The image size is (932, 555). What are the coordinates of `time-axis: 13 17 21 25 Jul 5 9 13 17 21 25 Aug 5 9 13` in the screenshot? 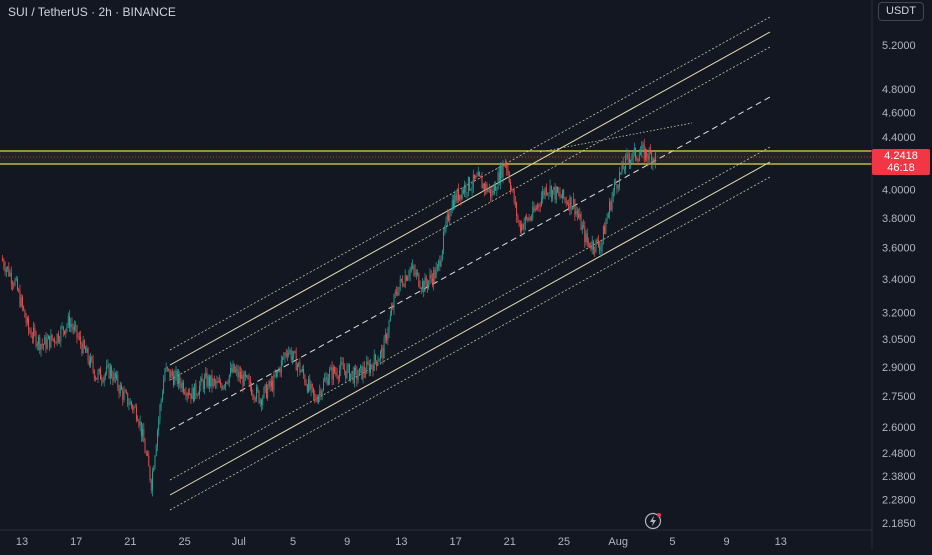 It's located at (401, 542).